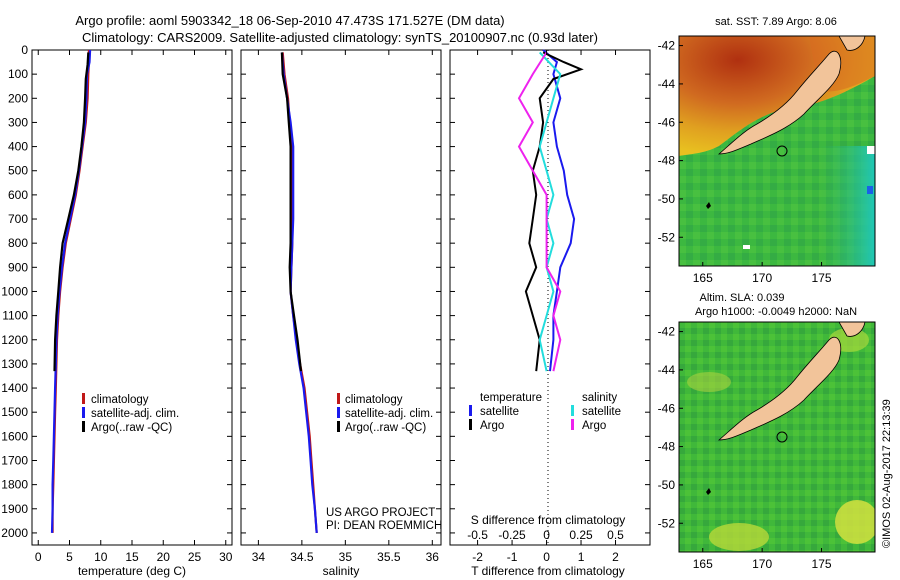  Describe the element at coordinates (164, 557) in the screenshot. I see `temperature-x-tick-label: 20` at that location.